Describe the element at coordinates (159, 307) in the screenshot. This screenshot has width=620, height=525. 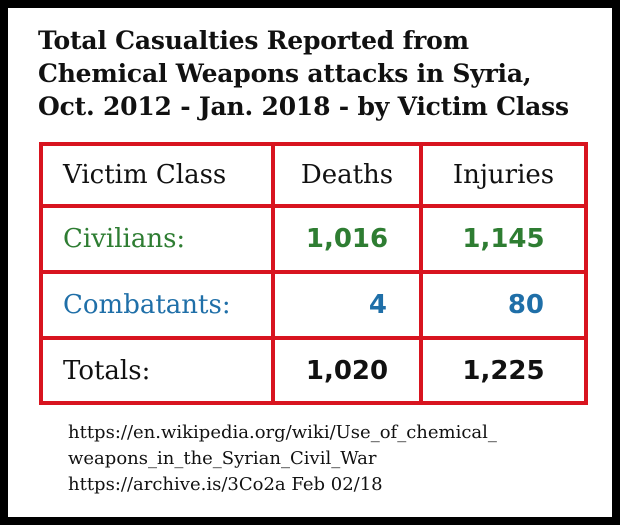
I see `row-combatants-label: Combatants:` at that location.